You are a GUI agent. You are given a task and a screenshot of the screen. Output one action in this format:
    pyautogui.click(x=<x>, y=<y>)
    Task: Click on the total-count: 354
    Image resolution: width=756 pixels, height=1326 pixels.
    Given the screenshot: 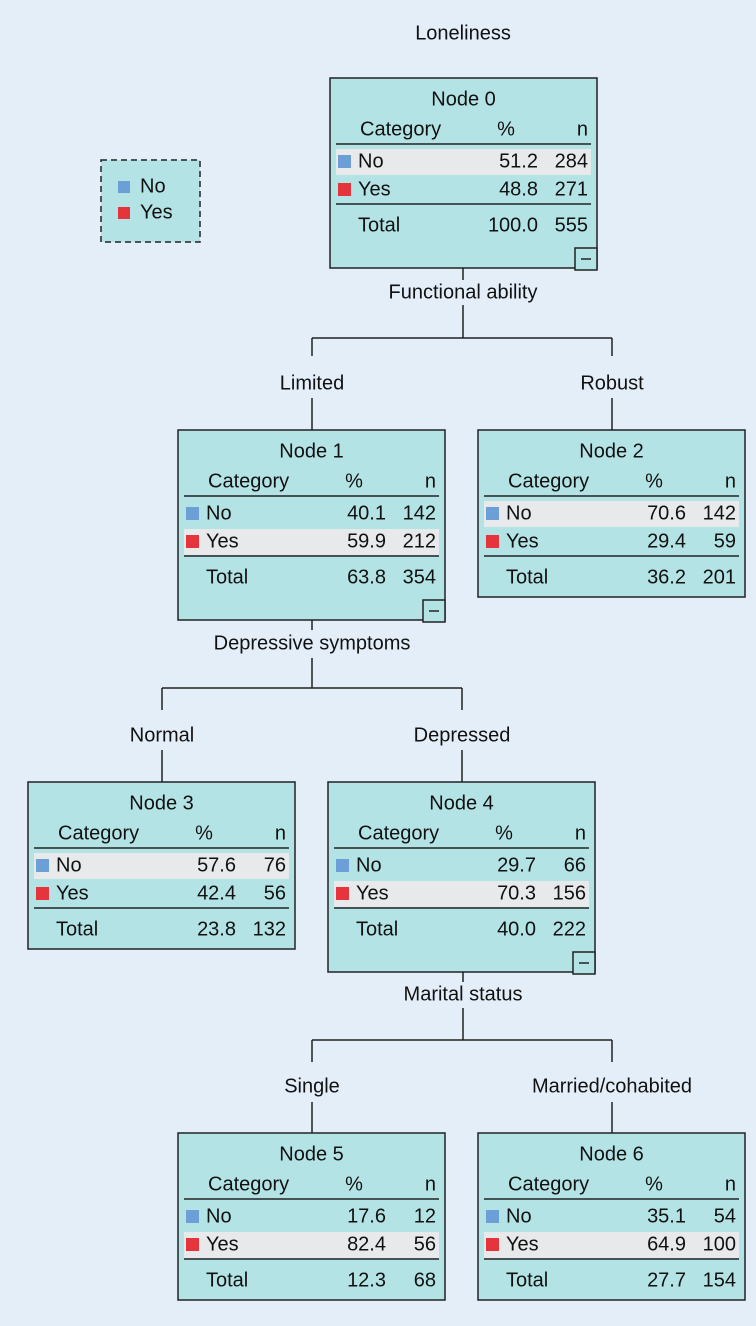 What is the action you would take?
    pyautogui.click(x=419, y=577)
    